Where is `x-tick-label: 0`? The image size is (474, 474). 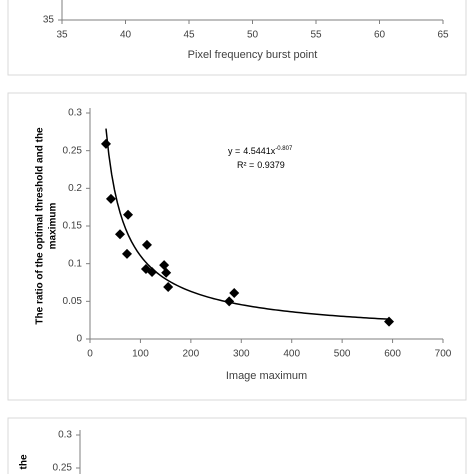
x-tick-label: 0 is located at coordinates (90, 354).